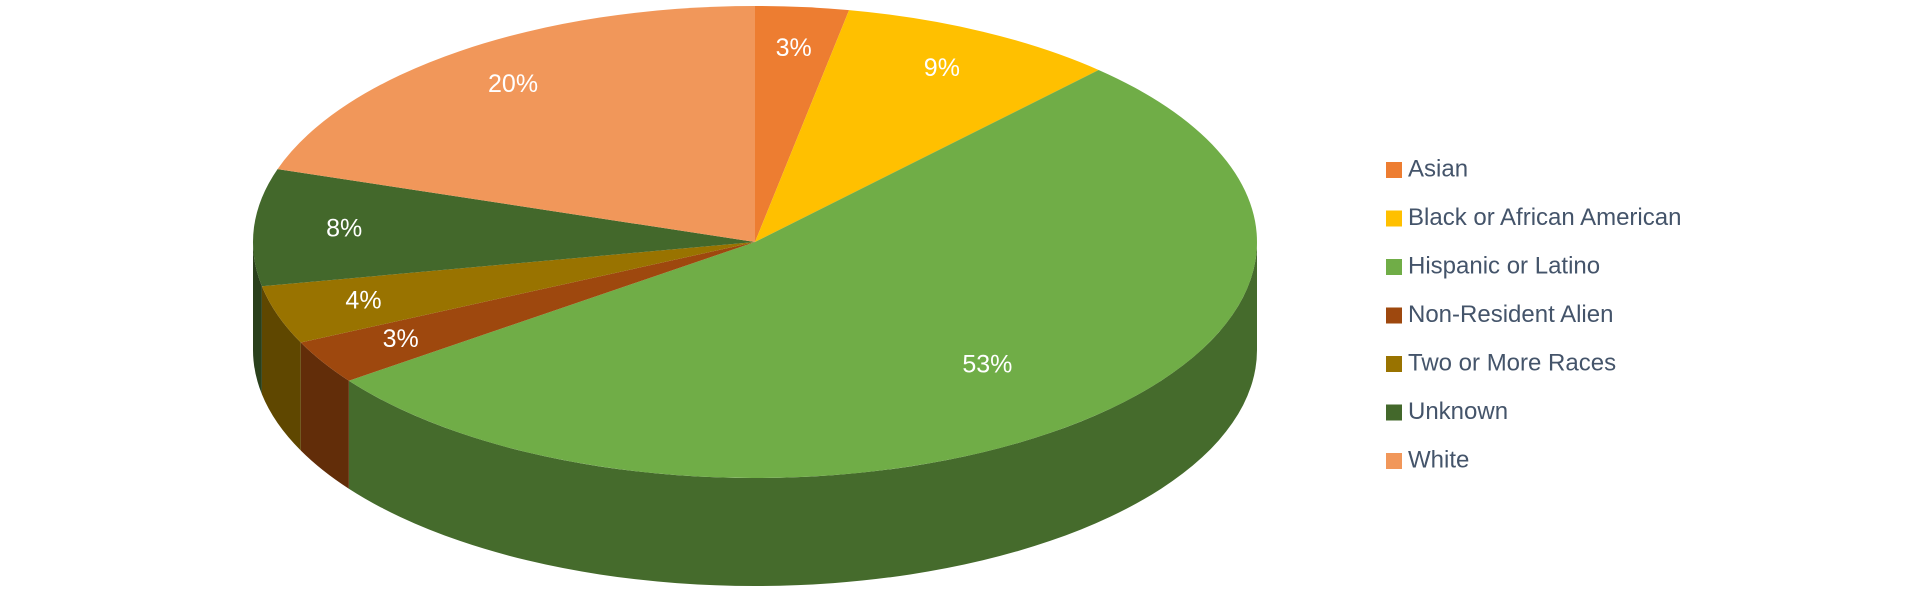 This screenshot has height=600, width=1920. I want to click on legend-label: Two or More Races, so click(1512, 362).